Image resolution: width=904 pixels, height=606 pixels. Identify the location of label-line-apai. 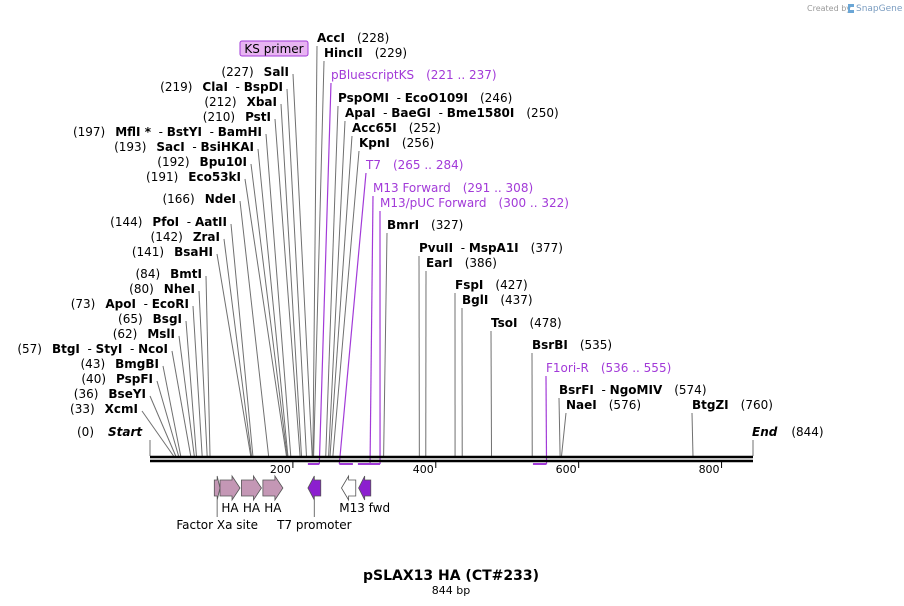
(337, 288).